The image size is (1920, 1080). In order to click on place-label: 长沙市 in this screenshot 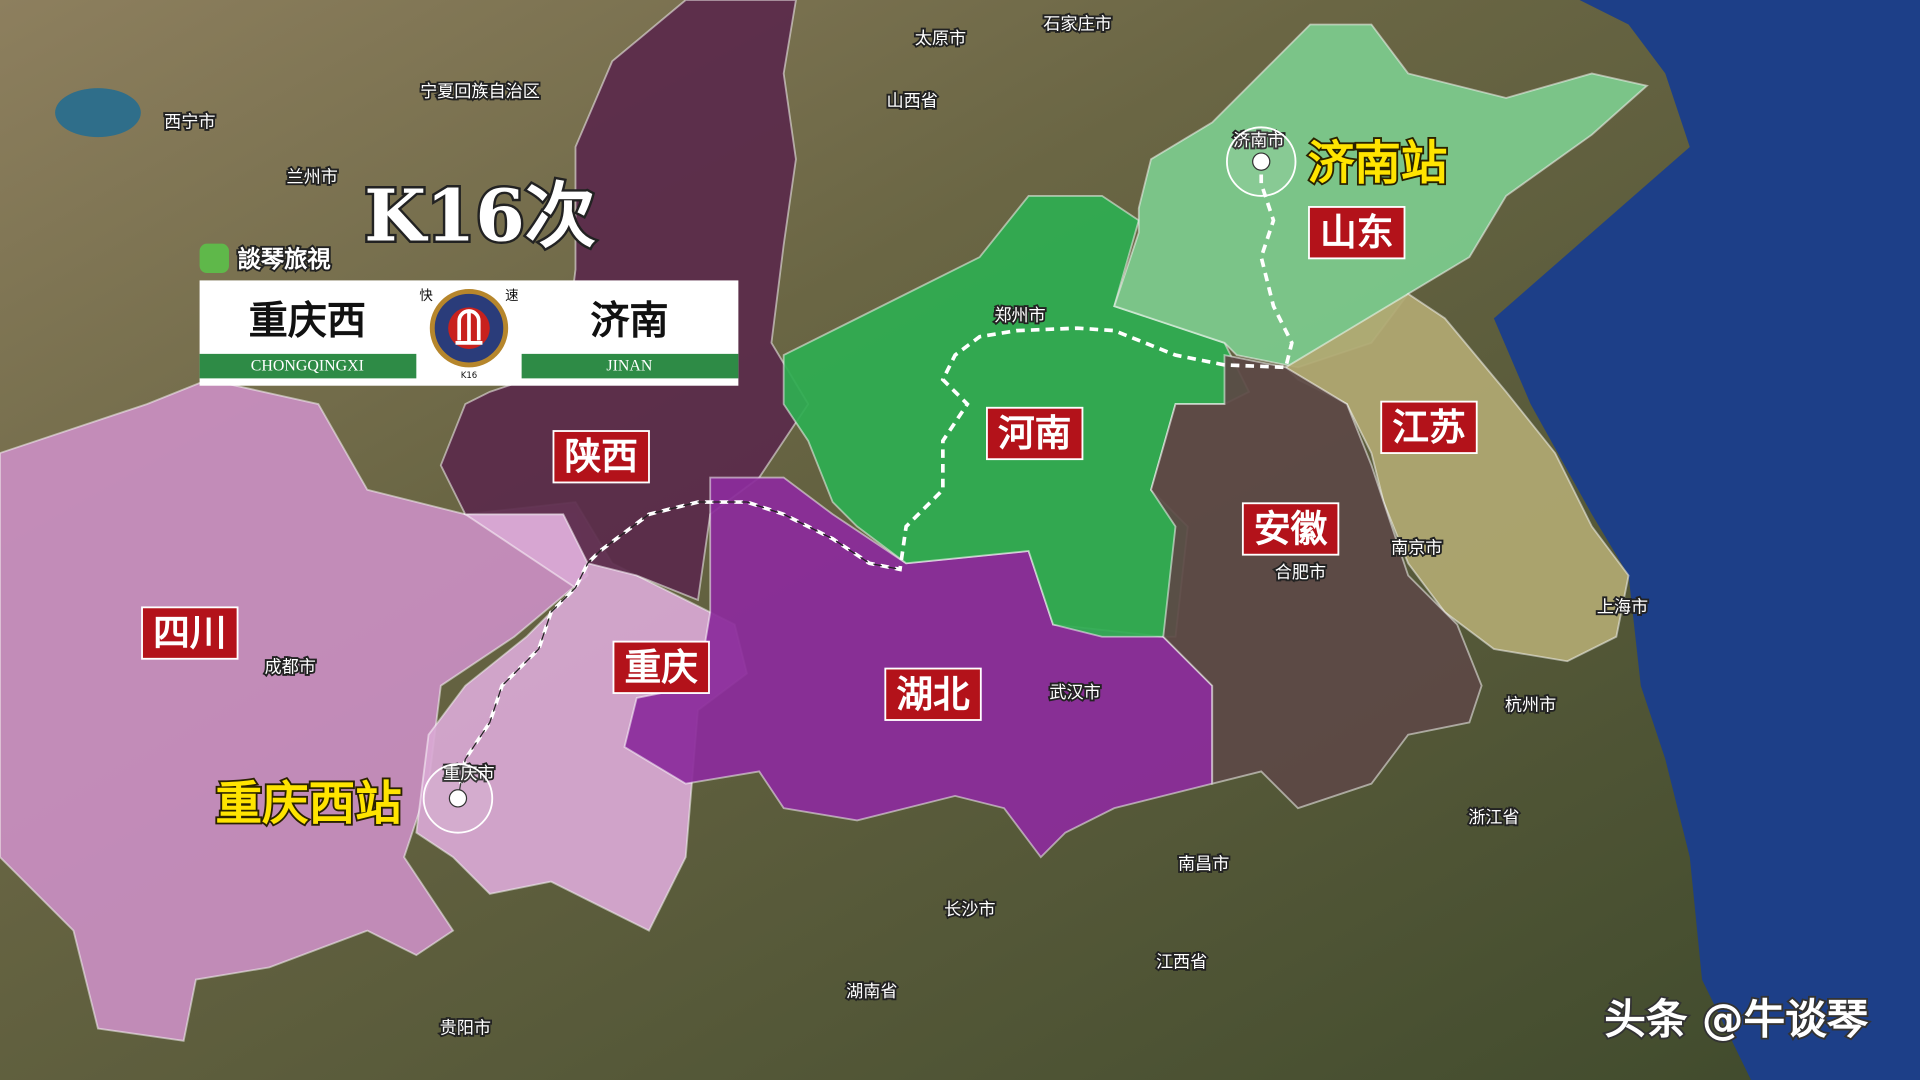, I will do `click(969, 910)`.